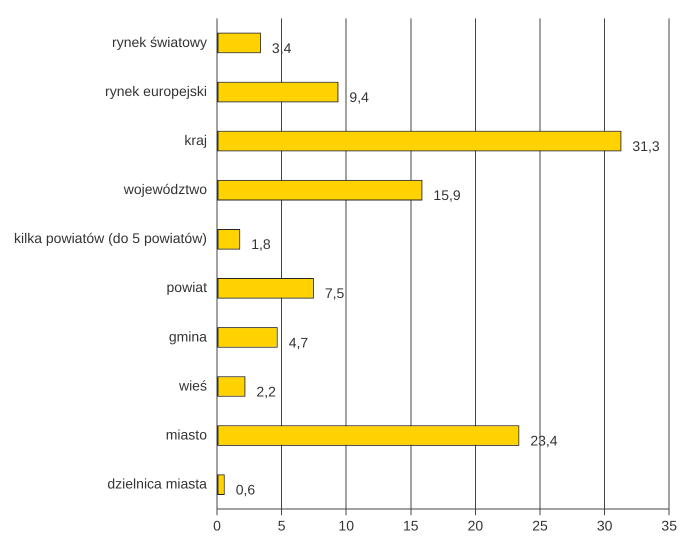 The image size is (680, 542). Describe the element at coordinates (156, 90) in the screenshot. I see `y-tick-label: rynek europejski` at that location.